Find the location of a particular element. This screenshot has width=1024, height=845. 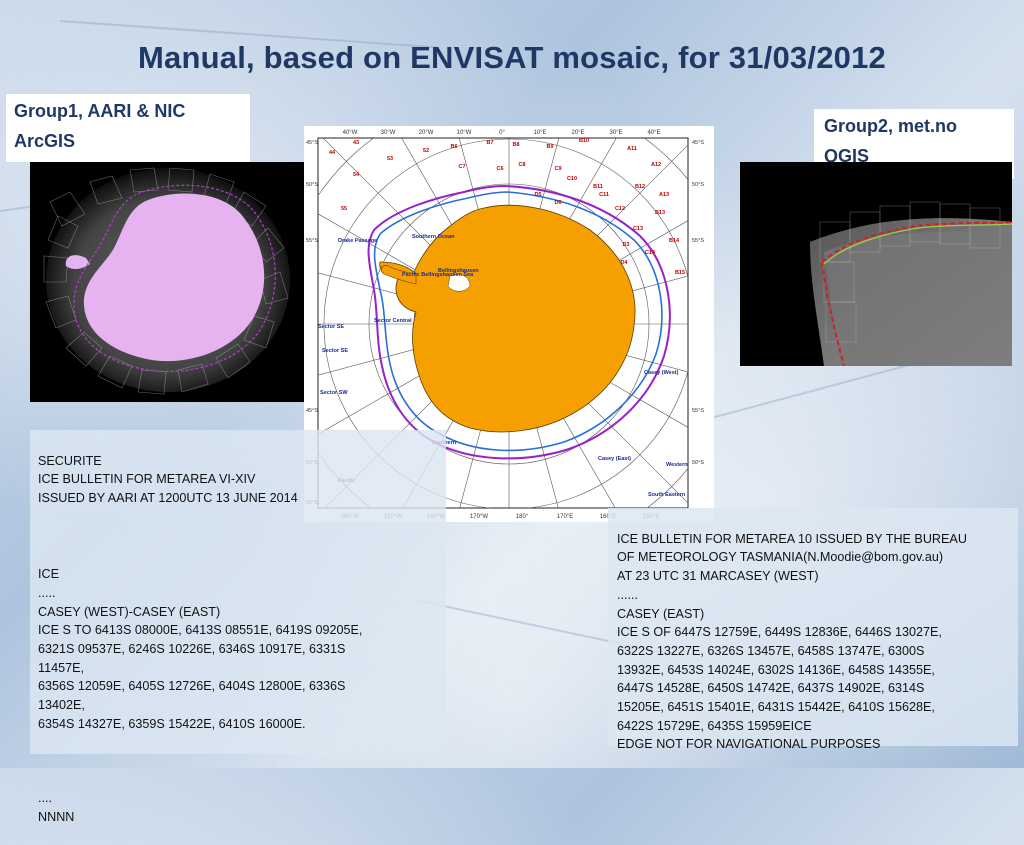

grid-cell-label: D4 is located at coordinates (624, 263).